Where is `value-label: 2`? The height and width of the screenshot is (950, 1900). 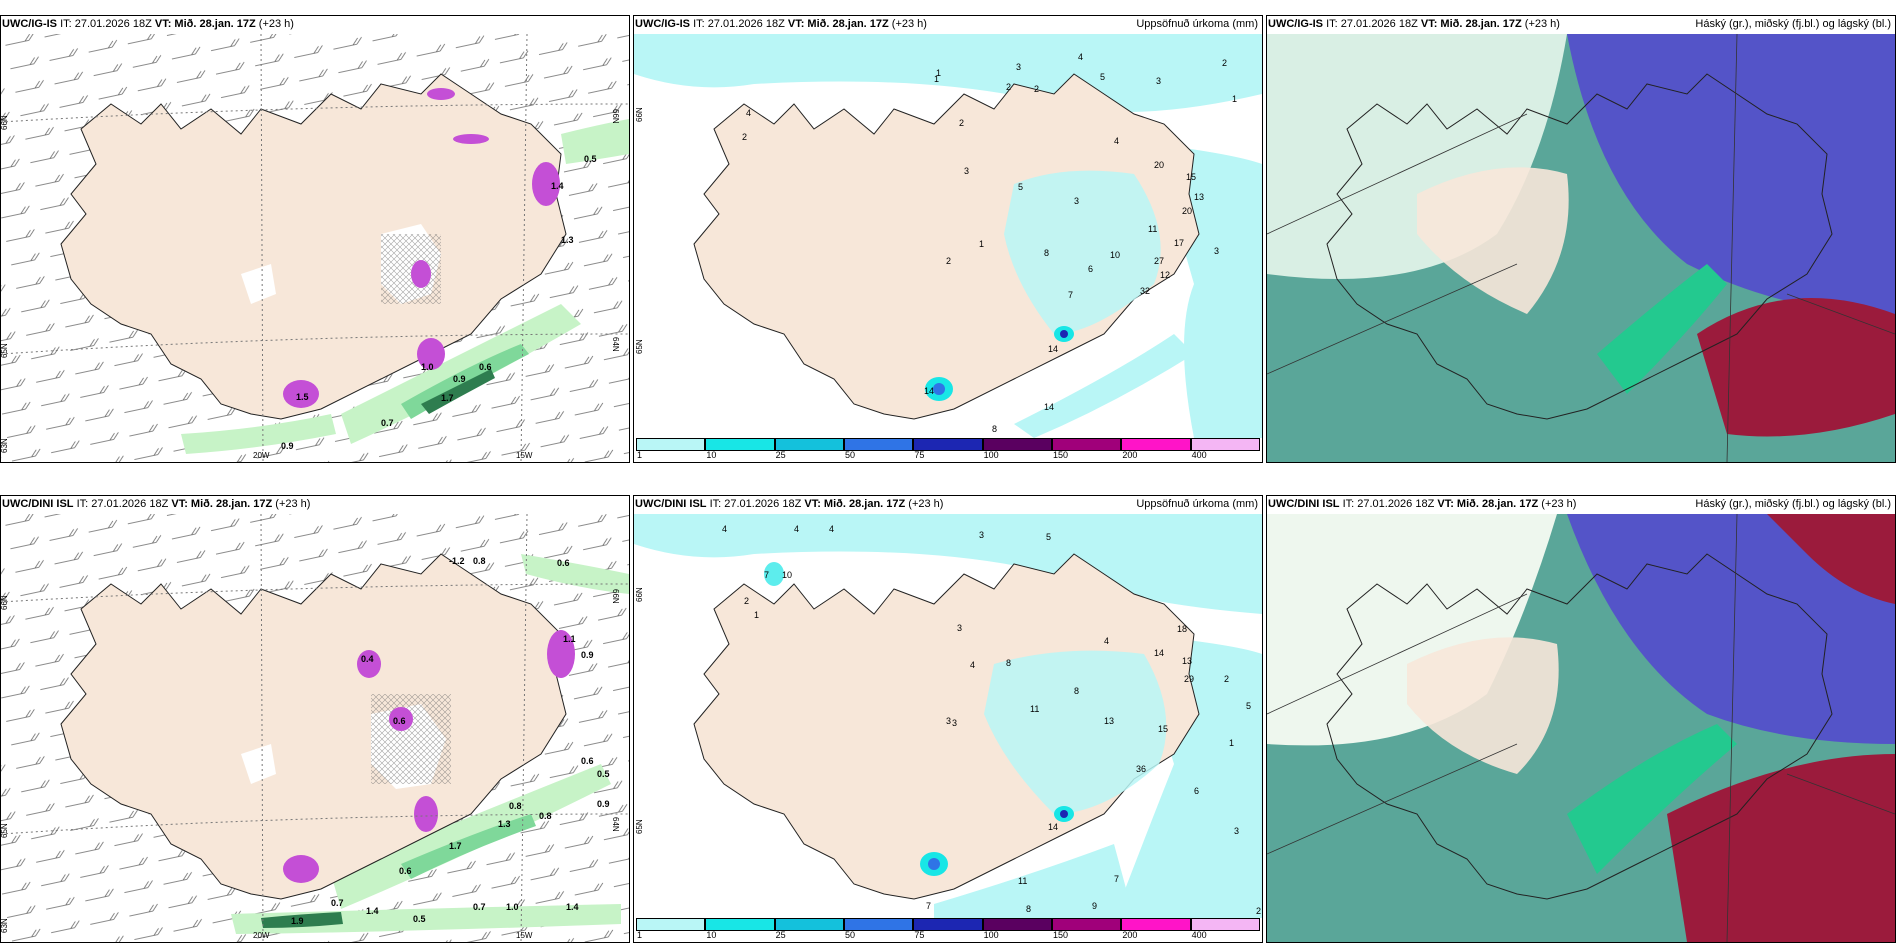
value-label: 2 is located at coordinates (1036, 89).